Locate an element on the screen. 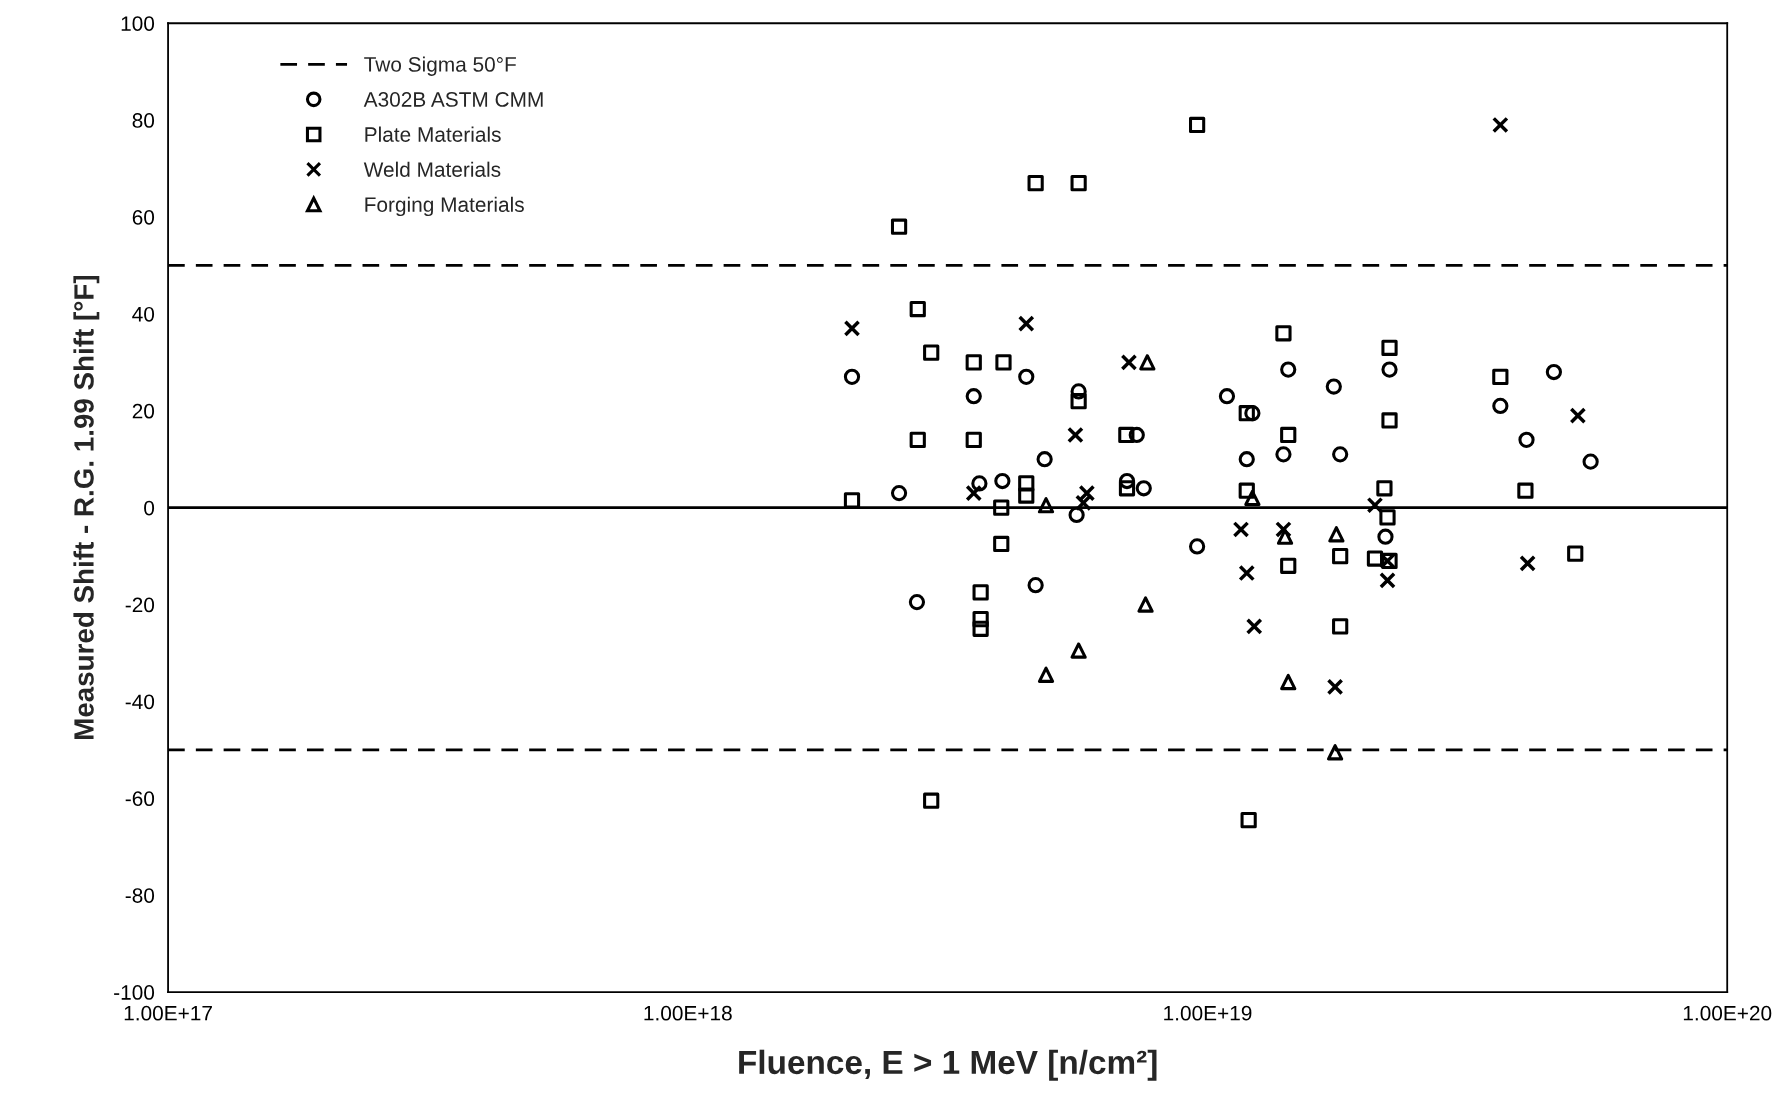  y-tick-label: -100 is located at coordinates (134, 992).